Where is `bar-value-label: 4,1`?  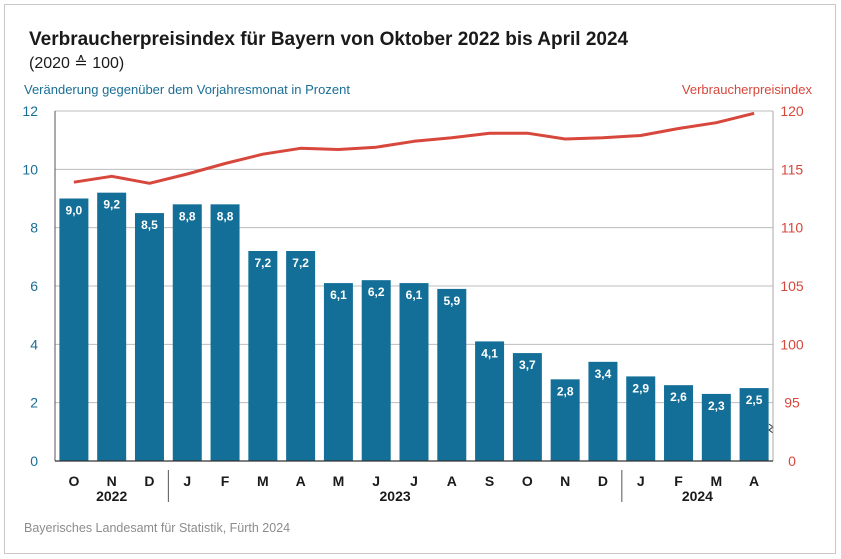
bar-value-label: 4,1 is located at coordinates (489, 353).